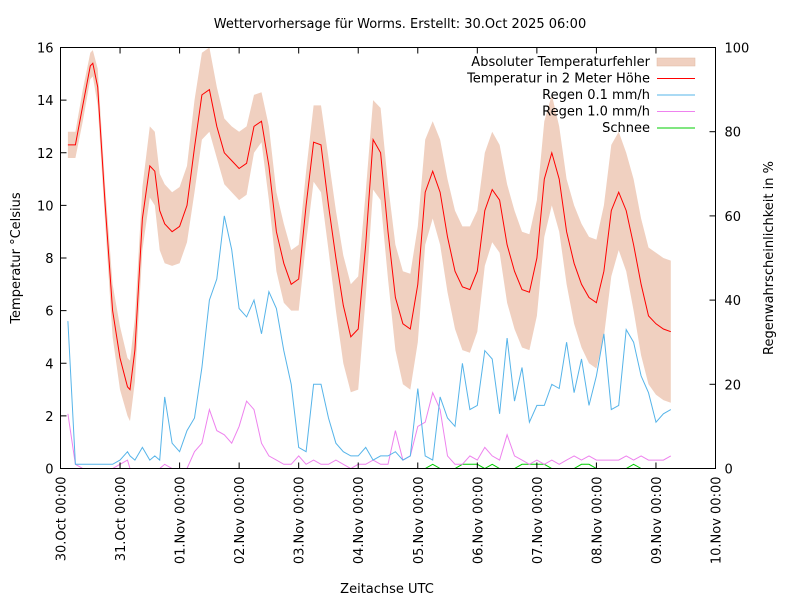  I want to click on y-axis-right: 0 20 40 60 80 100, so click(729, 260).